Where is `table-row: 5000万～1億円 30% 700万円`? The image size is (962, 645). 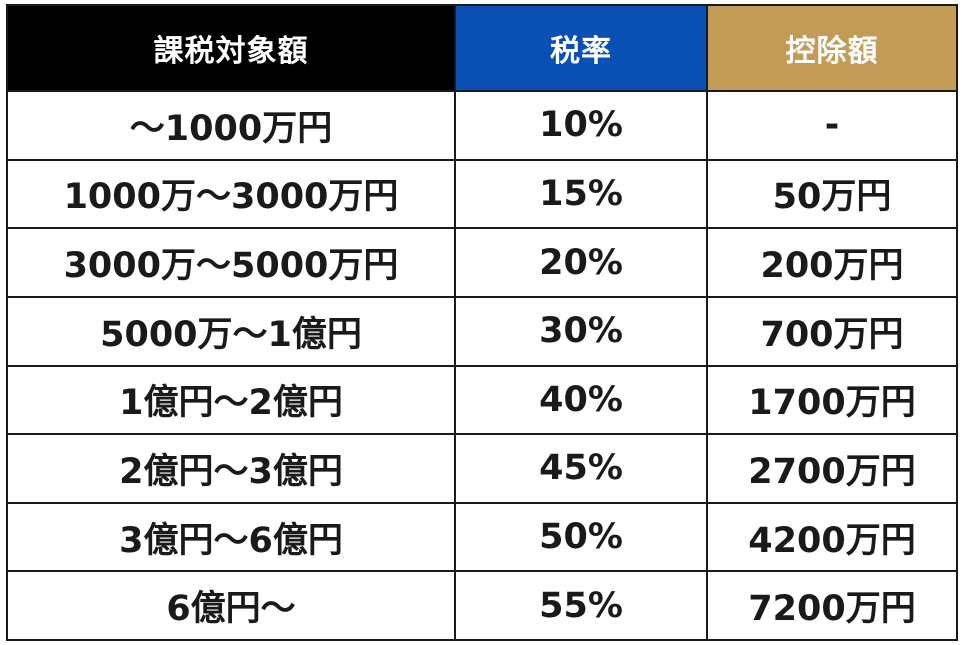
table-row: 5000万～1億円 30% 700万円 is located at coordinates (482, 331).